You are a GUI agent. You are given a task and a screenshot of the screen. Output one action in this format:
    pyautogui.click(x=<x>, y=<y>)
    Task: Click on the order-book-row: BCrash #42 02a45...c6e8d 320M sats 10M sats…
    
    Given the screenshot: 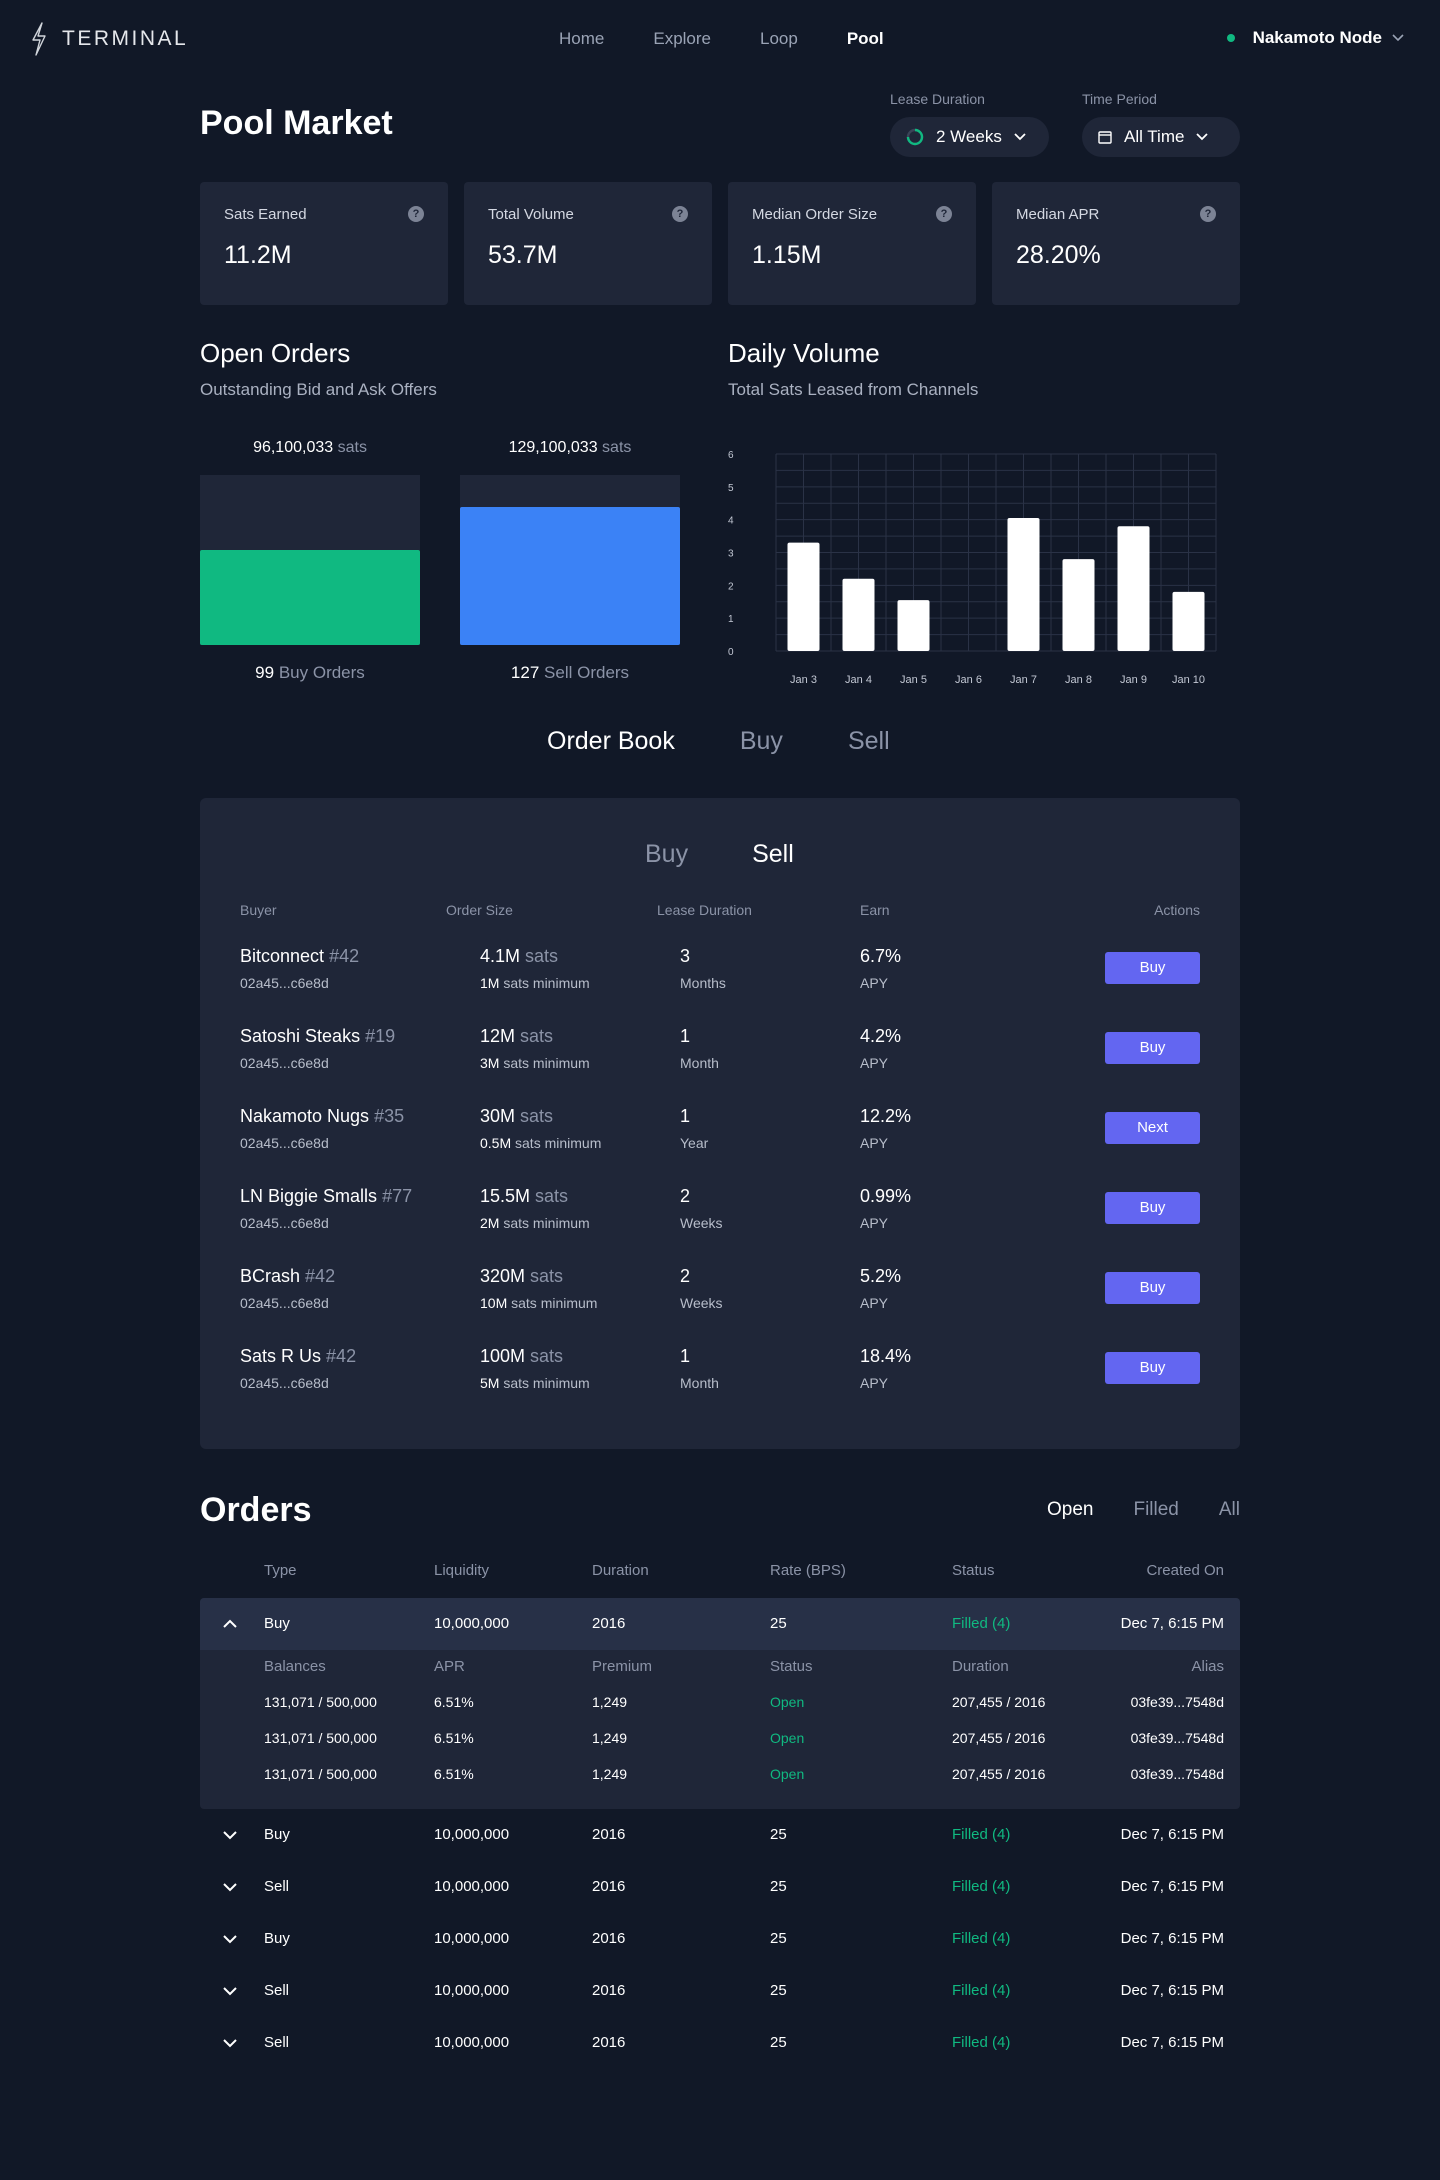 What is the action you would take?
    pyautogui.click(x=720, y=1296)
    